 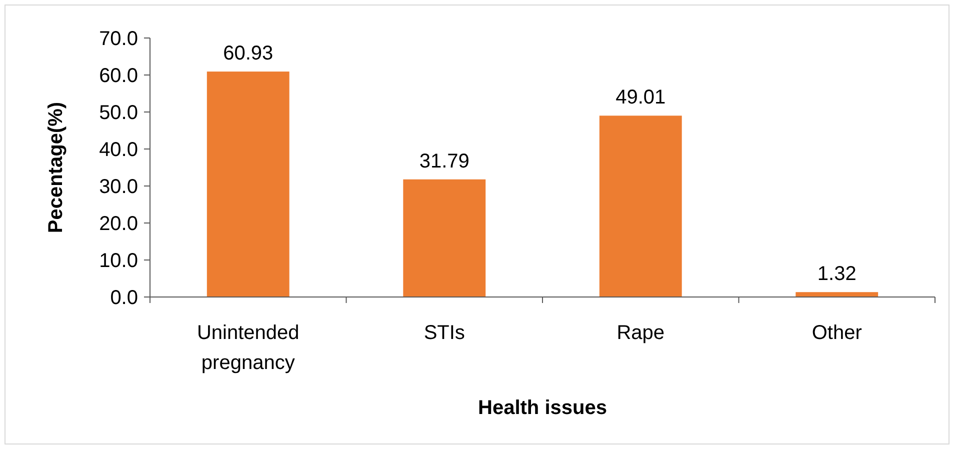 What do you see at coordinates (641, 97) in the screenshot?
I see `data-label: 49.01` at bounding box center [641, 97].